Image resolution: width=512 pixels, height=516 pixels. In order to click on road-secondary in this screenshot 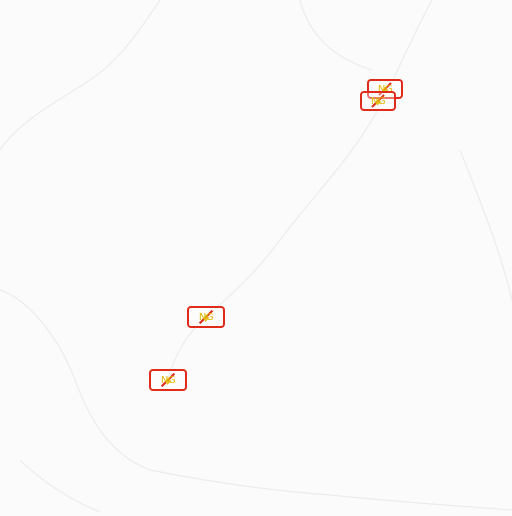, I will do `click(75, 380)`.